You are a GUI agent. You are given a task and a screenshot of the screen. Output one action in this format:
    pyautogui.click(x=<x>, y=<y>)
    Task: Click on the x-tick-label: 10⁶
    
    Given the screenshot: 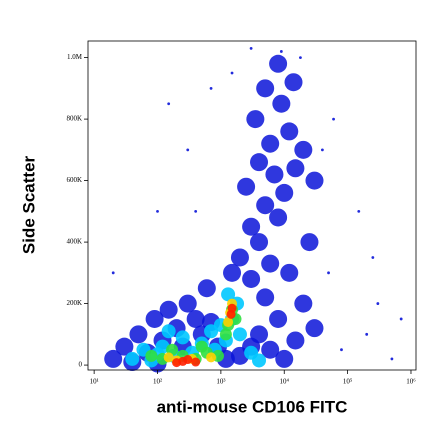 What is the action you would take?
    pyautogui.click(x=411, y=382)
    